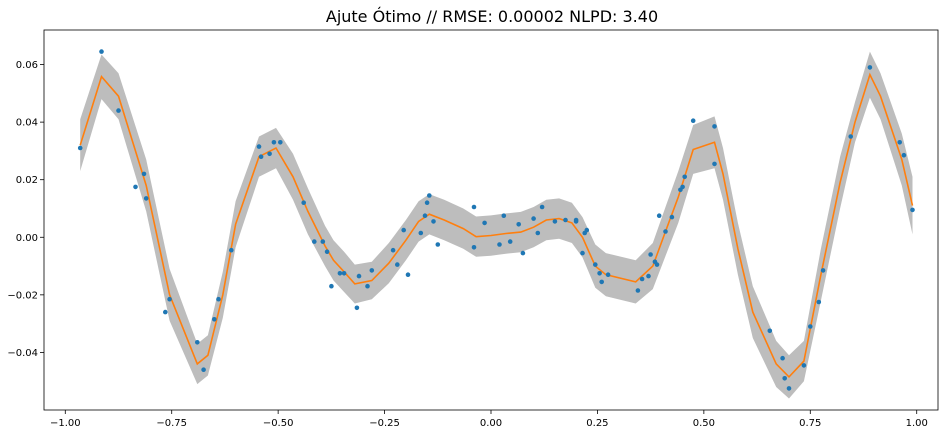 The image size is (944, 432). What do you see at coordinates (65, 423) in the screenshot?
I see `x-tick-label: −1.00` at bounding box center [65, 423].